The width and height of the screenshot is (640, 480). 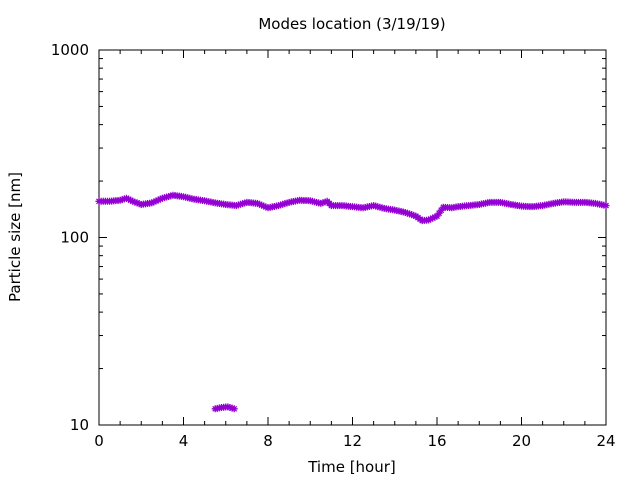 What do you see at coordinates (352, 441) in the screenshot?
I see `x-tick-label: 12` at bounding box center [352, 441].